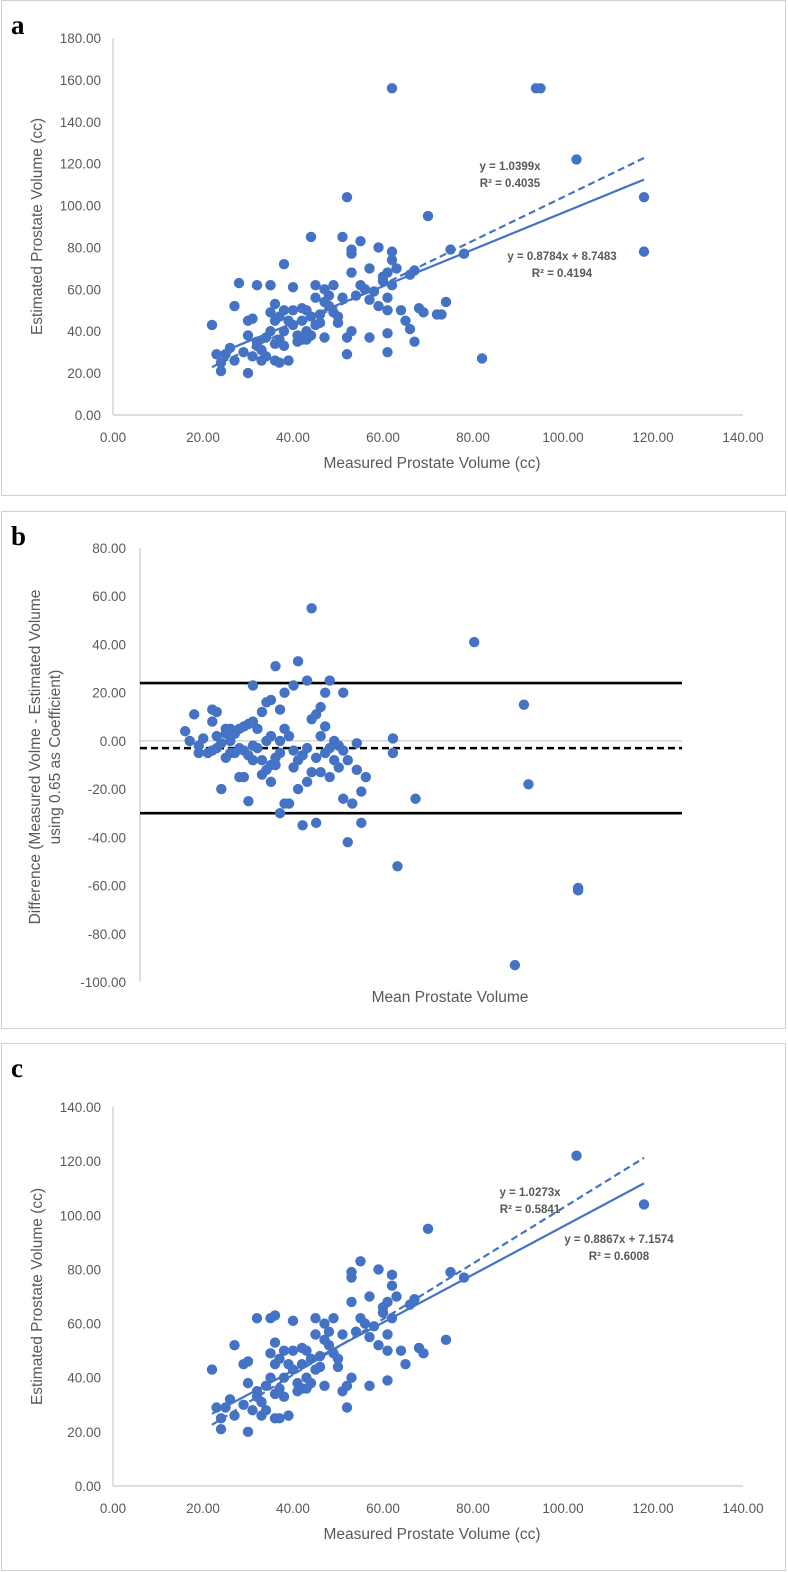 The height and width of the screenshot is (1572, 788). What do you see at coordinates (203, 437) in the screenshot?
I see `x-tick-label: 20.00` at bounding box center [203, 437].